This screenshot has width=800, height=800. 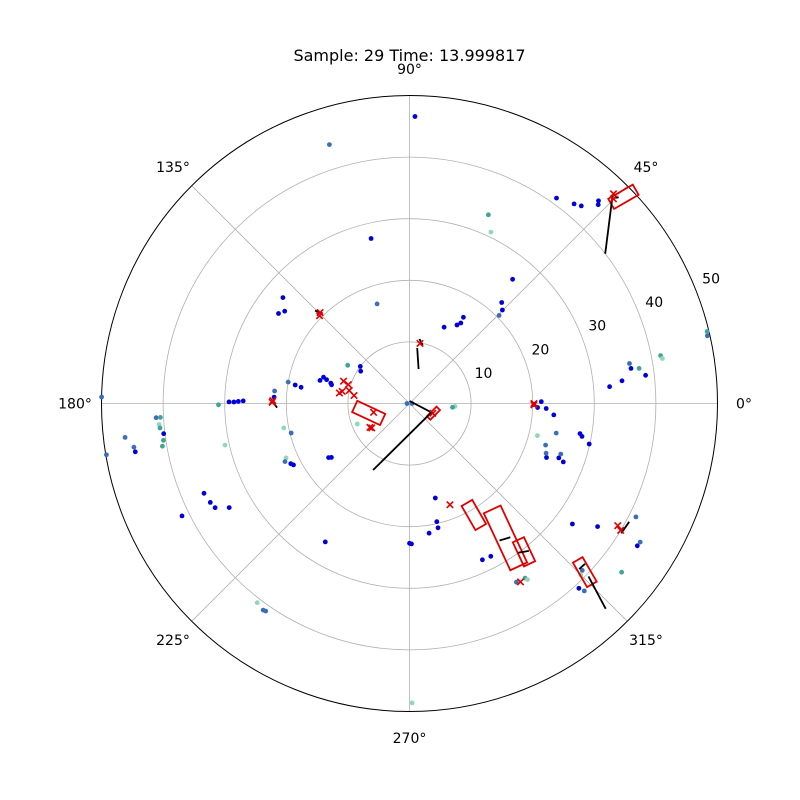 What do you see at coordinates (410, 739) in the screenshot?
I see `theta-tick-label: 270°` at bounding box center [410, 739].